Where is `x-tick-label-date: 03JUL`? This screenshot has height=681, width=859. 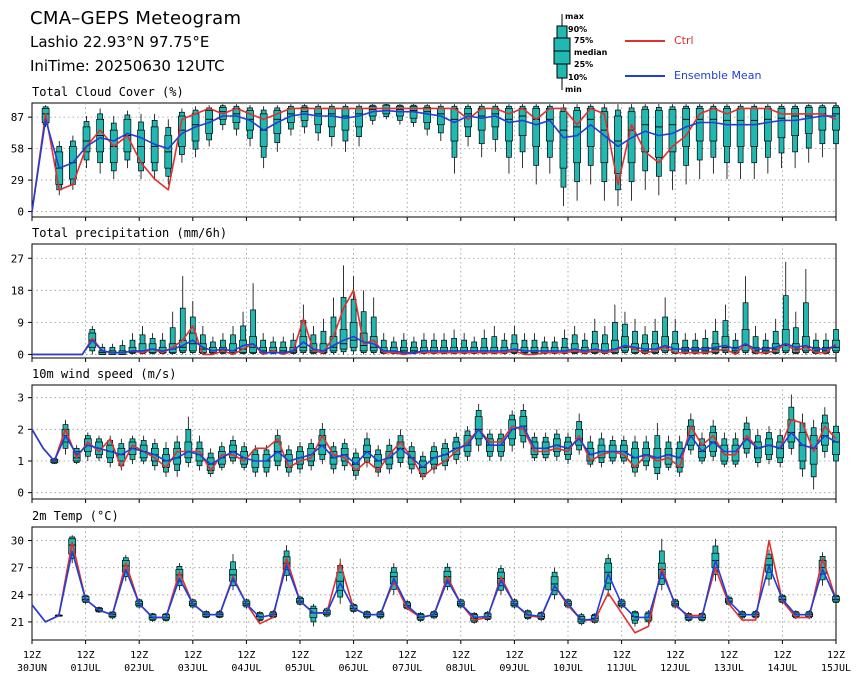
x-tick-label-date: 03JUL is located at coordinates (193, 668).